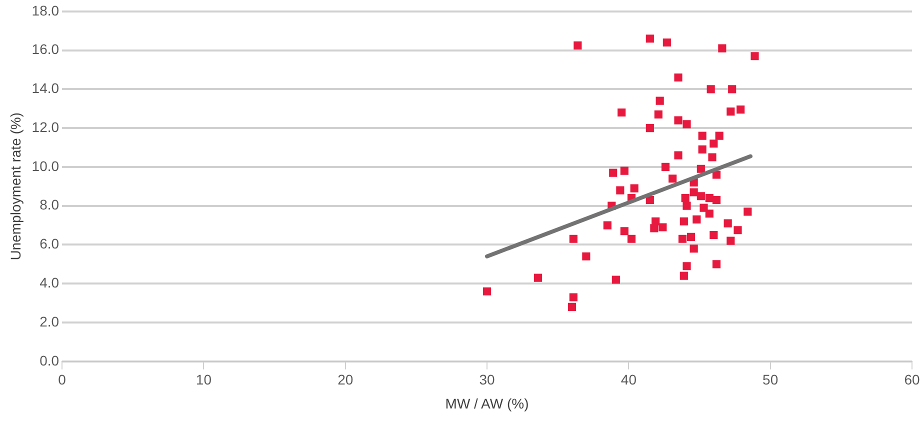 The image size is (924, 421). Describe the element at coordinates (770, 380) in the screenshot. I see `x-tick-label: 50` at that location.